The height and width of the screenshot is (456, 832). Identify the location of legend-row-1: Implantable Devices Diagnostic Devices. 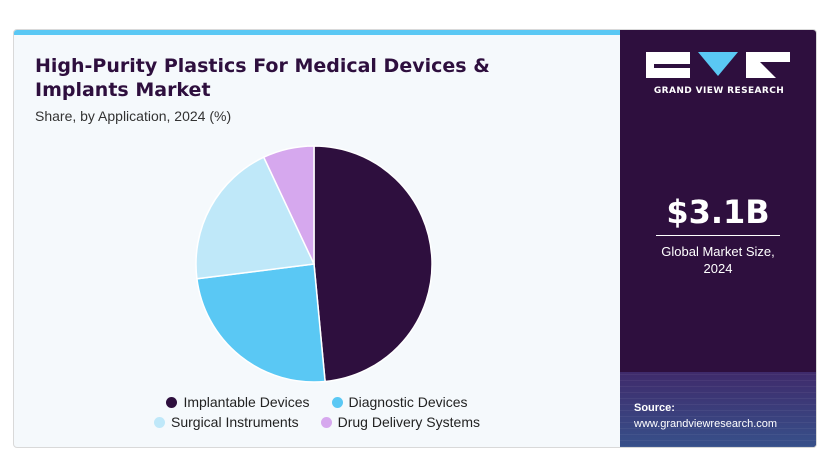
(317, 402).